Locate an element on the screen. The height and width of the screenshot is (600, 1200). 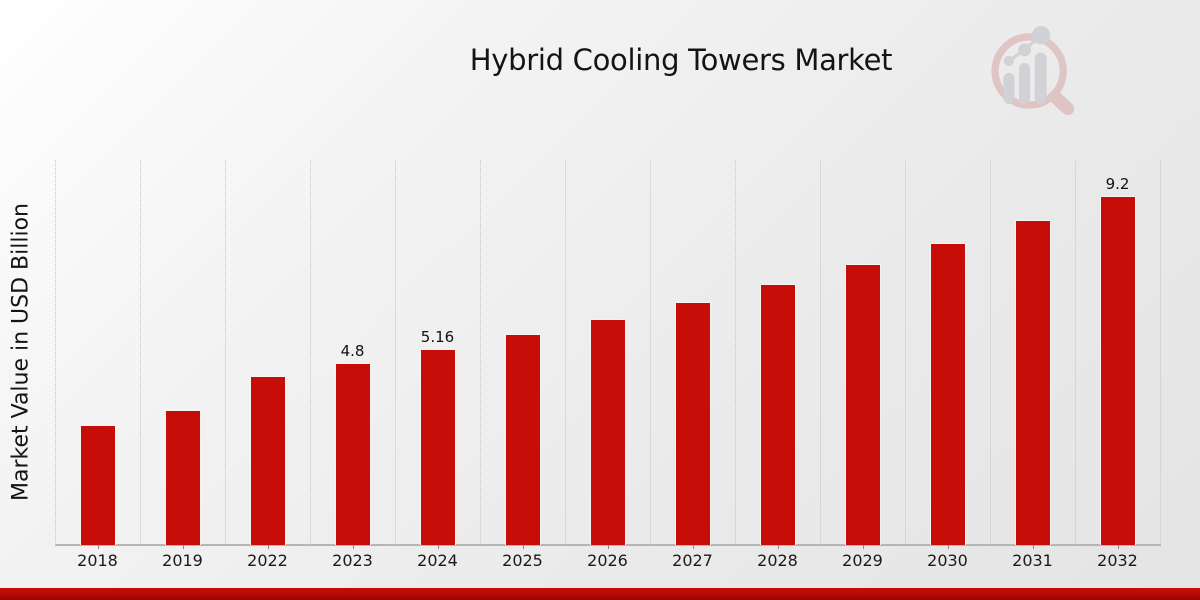
bar-2028 is located at coordinates (777, 414).